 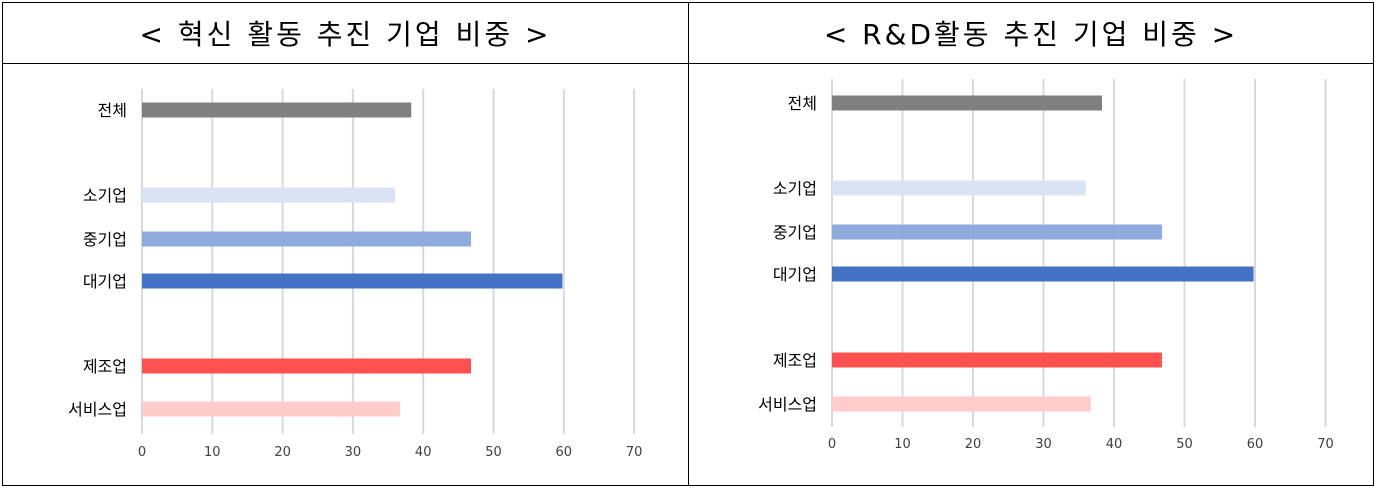 What do you see at coordinates (345, 33) in the screenshot?
I see `chart-title: < 혁신 활동 추진 기업 비중 >` at bounding box center [345, 33].